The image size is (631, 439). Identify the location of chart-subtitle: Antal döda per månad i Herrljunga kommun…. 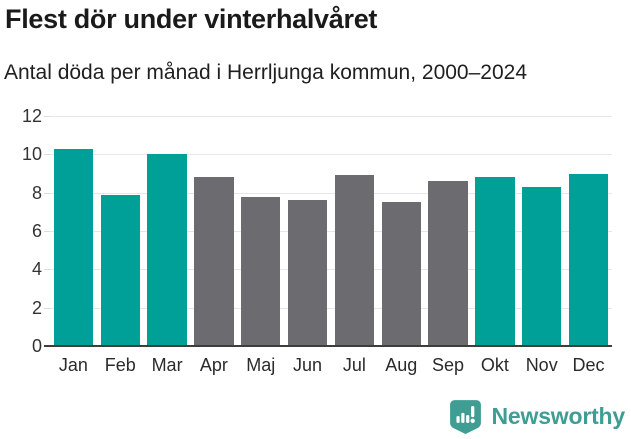
(266, 72).